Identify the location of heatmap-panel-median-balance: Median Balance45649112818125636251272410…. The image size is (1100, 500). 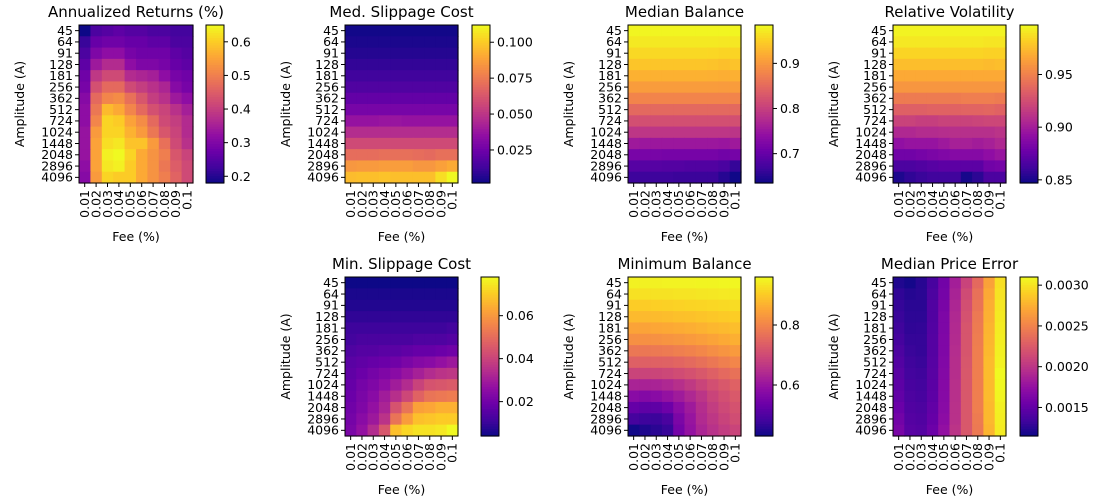
(680, 123).